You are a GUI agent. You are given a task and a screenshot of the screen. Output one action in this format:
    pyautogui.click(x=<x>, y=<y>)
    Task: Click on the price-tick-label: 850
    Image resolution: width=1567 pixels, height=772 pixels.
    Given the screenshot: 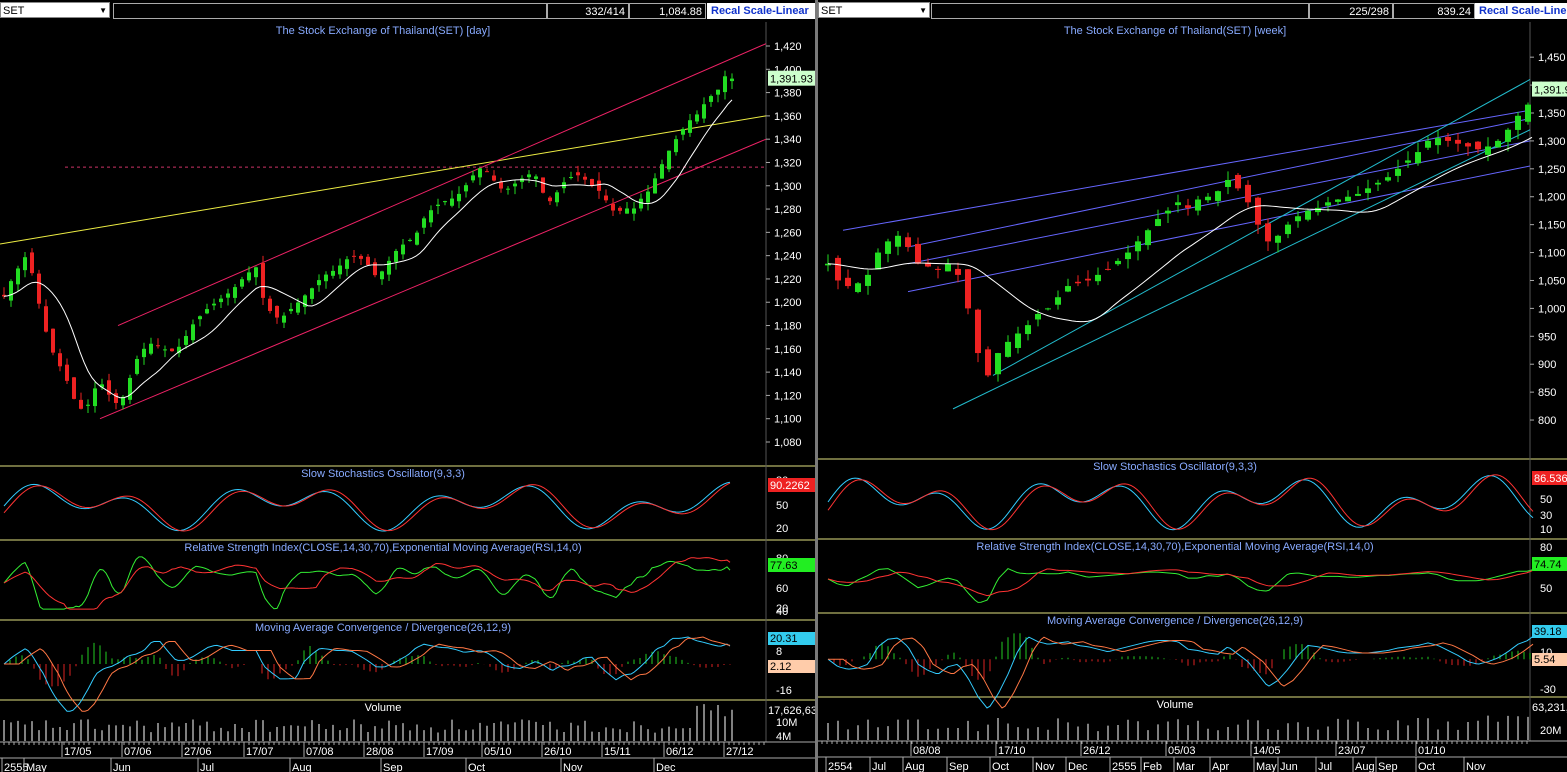 What is the action you would take?
    pyautogui.click(x=1547, y=393)
    